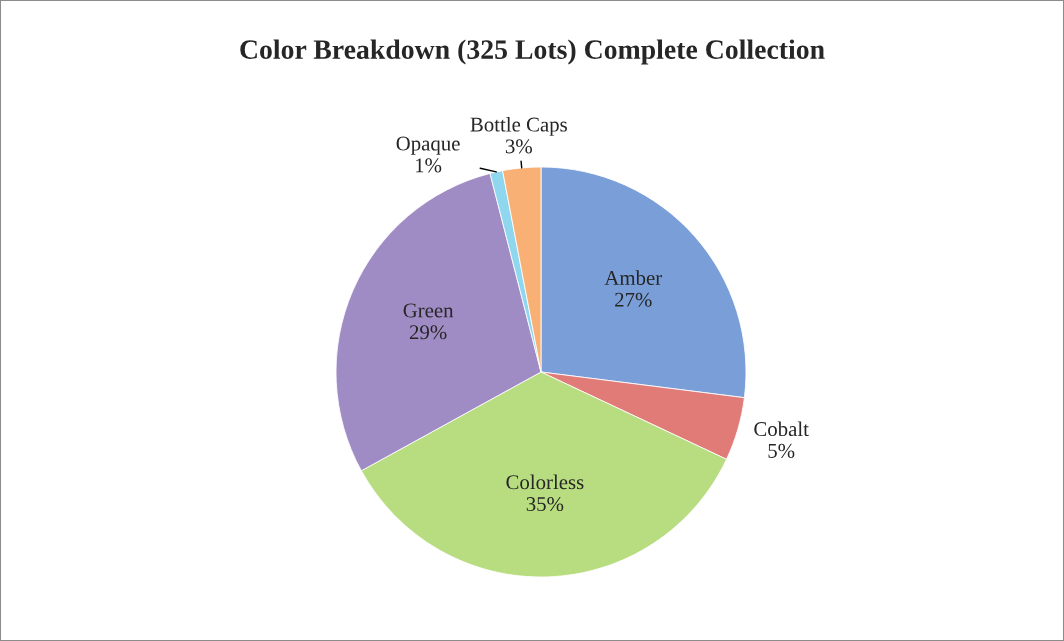 The image size is (1064, 641). Describe the element at coordinates (781, 429) in the screenshot. I see `slice-label: Cobalt` at that location.